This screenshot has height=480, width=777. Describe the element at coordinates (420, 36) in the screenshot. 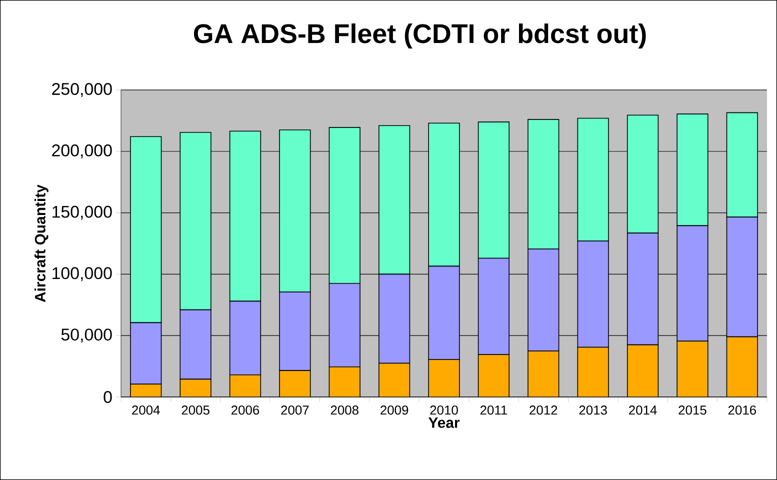

I see `chart-title: GA ADS-B Fleet (CDTI or bdcst out)` at that location.